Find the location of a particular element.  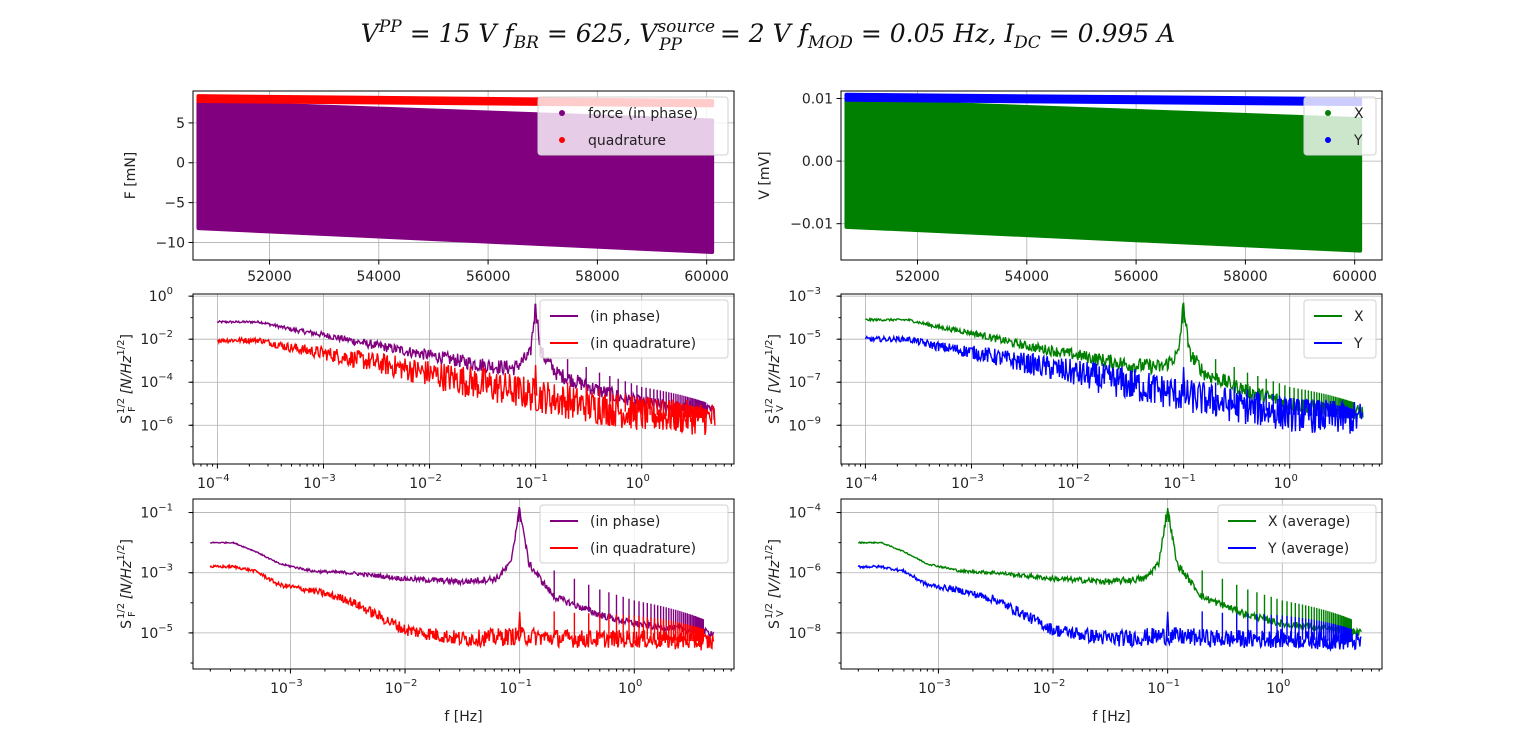

y-axis-label: S1/2V[V/Hz1/2] is located at coordinates (775, 584).